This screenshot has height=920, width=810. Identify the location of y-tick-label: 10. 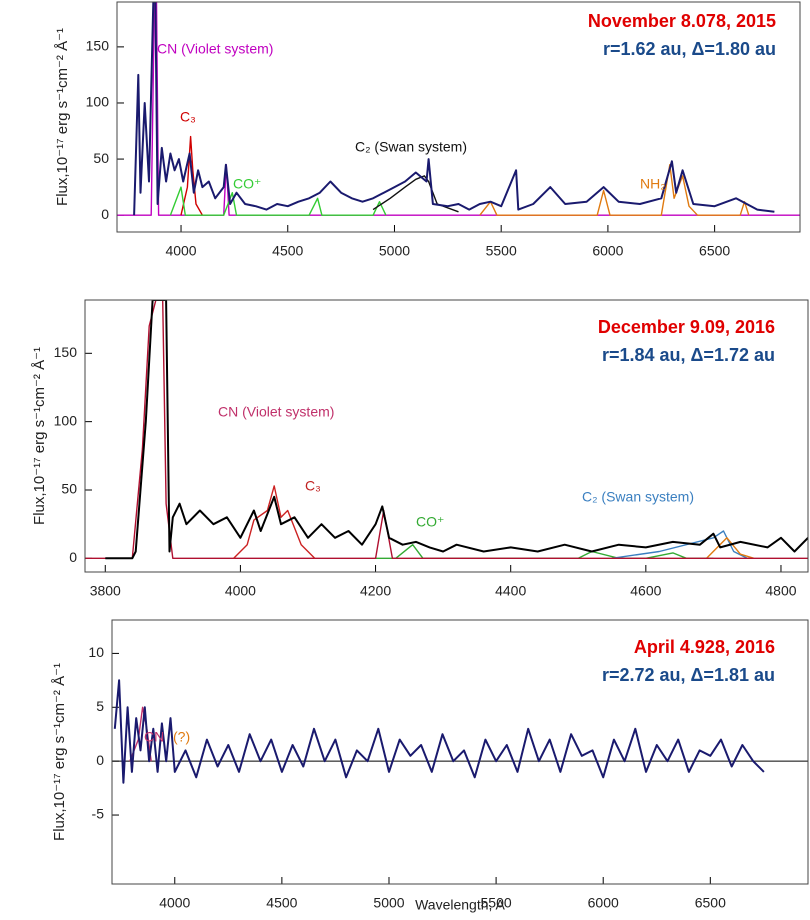
(96, 652).